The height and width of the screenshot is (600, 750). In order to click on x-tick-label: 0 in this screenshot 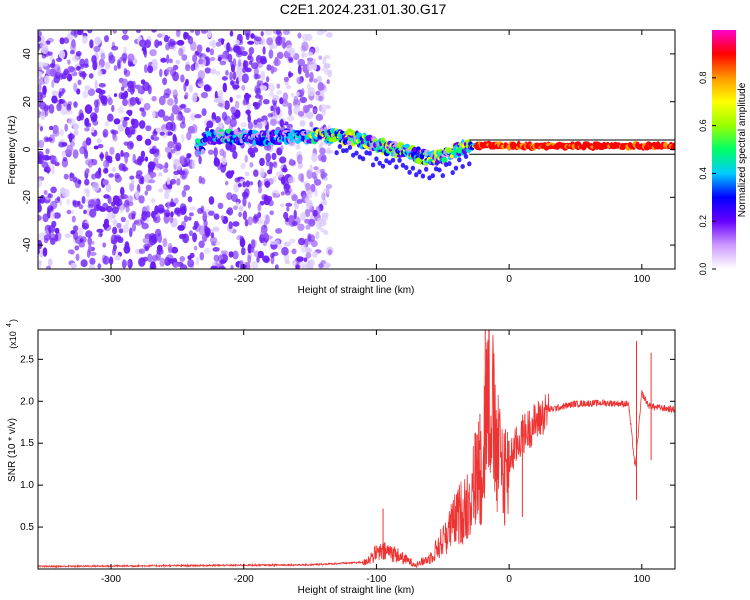, I will do `click(509, 579)`.